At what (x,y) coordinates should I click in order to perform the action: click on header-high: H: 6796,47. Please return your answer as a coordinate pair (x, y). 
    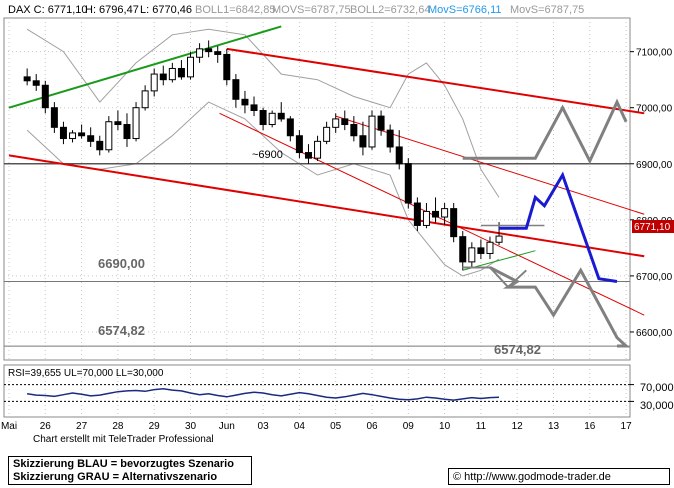
    Looking at the image, I should click on (112, 10).